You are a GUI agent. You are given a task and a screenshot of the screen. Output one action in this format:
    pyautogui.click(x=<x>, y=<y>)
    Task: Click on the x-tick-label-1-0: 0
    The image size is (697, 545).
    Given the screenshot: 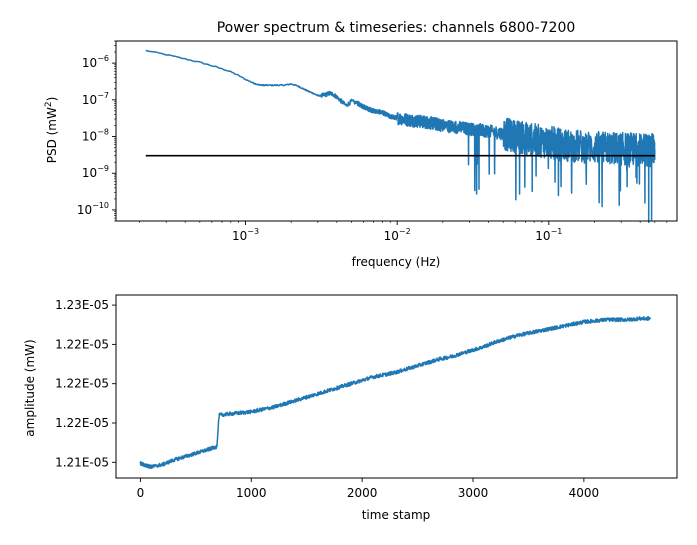 What is the action you would take?
    pyautogui.click(x=141, y=493)
    